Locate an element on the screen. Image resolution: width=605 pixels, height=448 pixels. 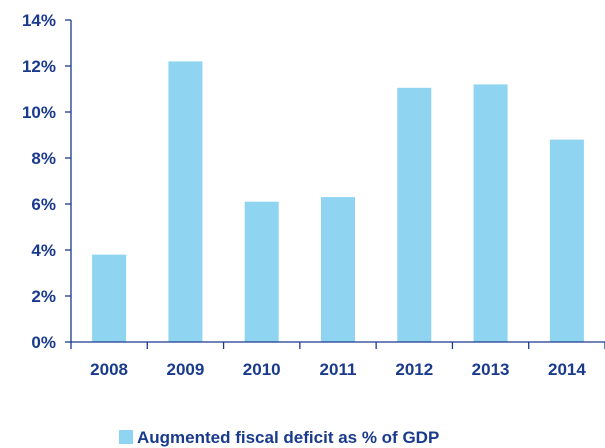
bar-2009 is located at coordinates (185, 202).